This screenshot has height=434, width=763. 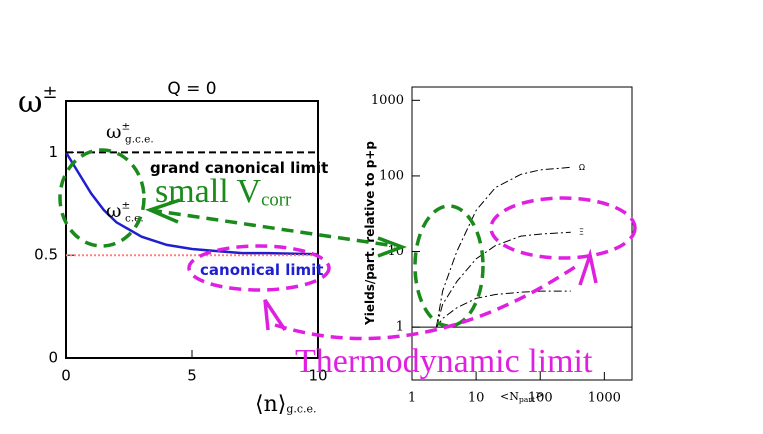 I want to click on y-axis-label: Yields/part. relative to p+p, so click(x=370, y=233).